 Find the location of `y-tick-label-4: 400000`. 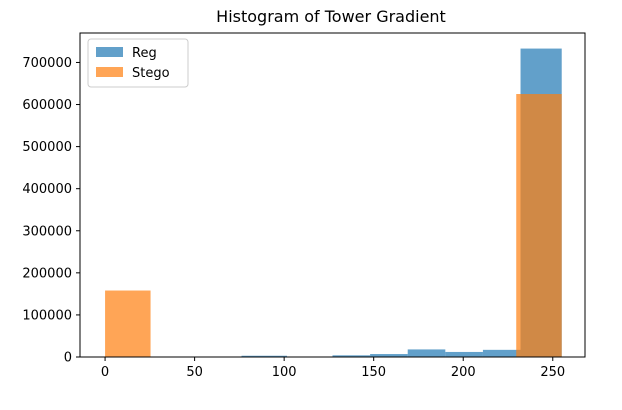

y-tick-label-4: 400000 is located at coordinates (47, 189).